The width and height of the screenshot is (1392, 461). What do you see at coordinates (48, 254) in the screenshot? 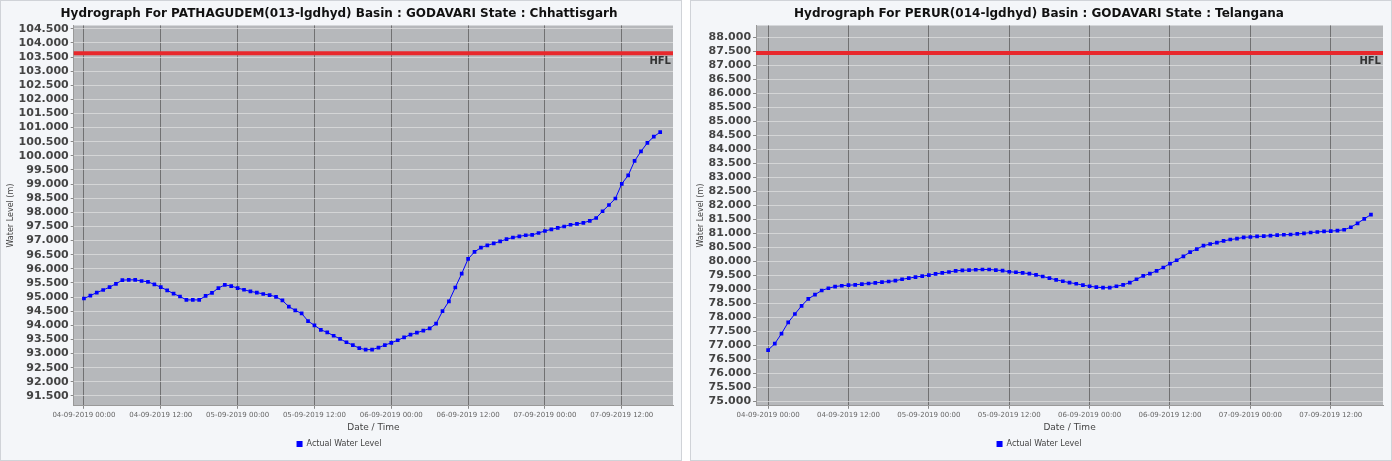
I see `y-tick-label: 96.500` at bounding box center [48, 254].